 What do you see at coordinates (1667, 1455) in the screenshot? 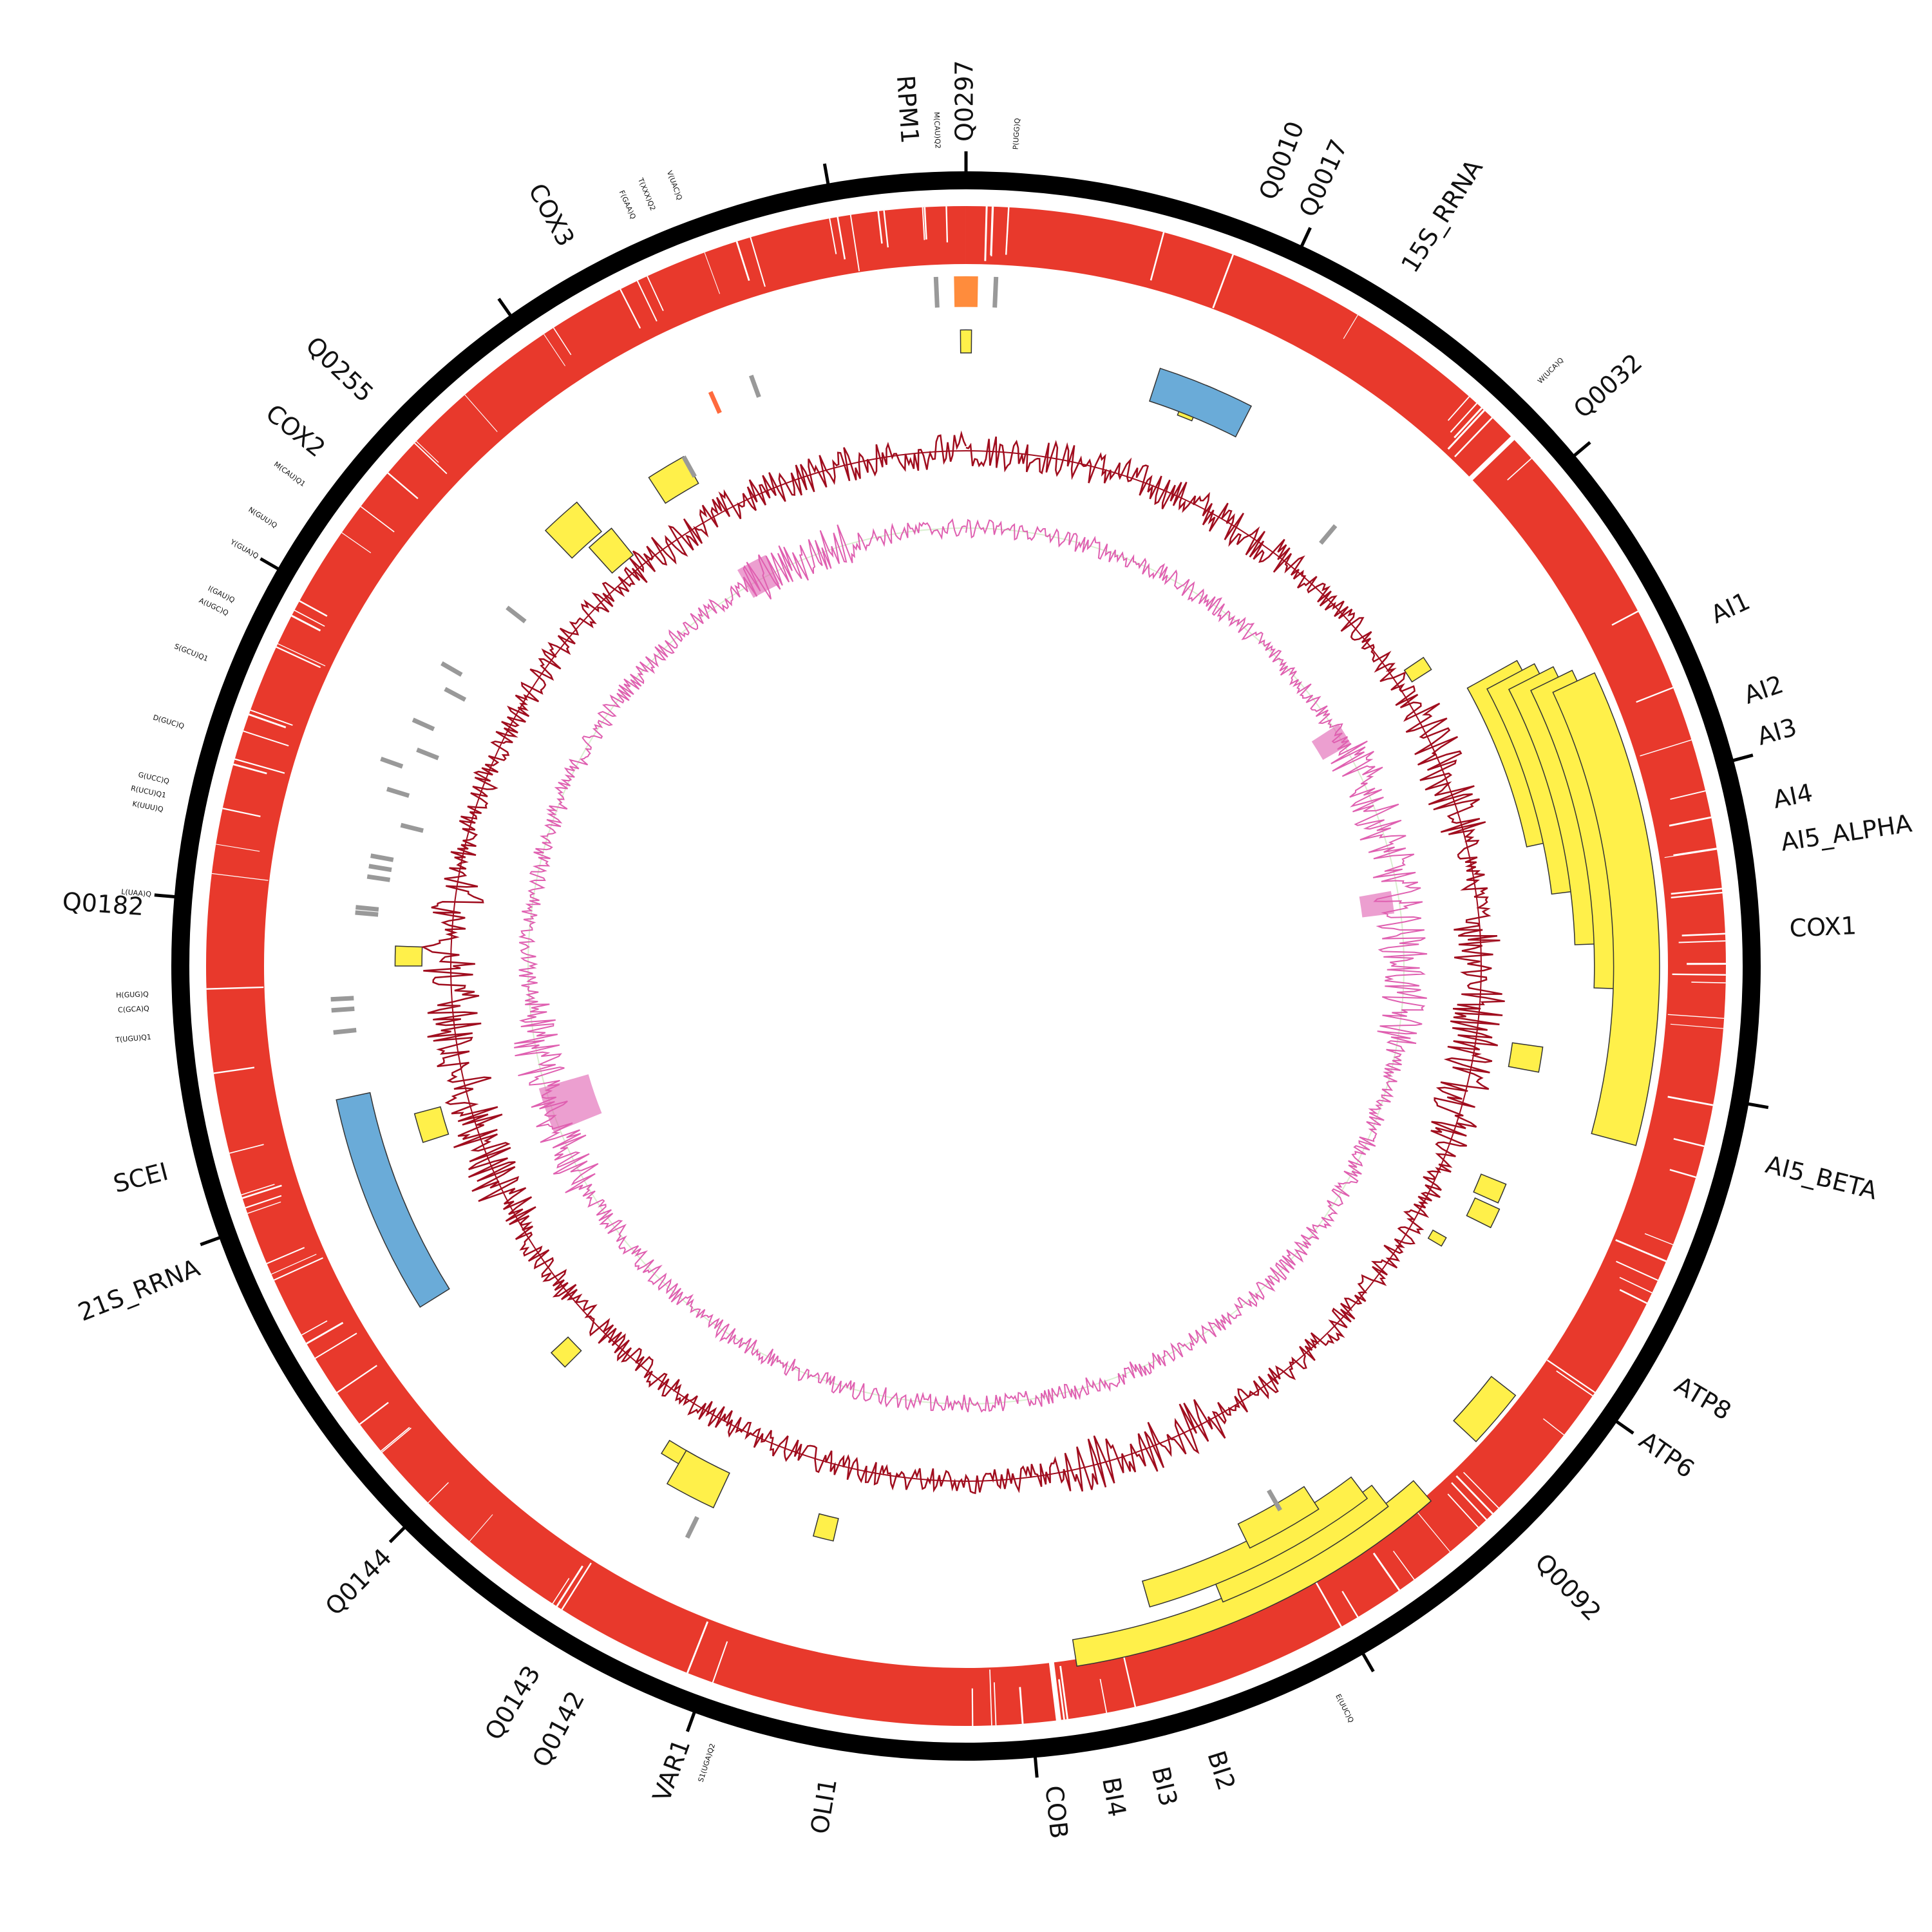
I see `gene-label: ATP6` at bounding box center [1667, 1455].